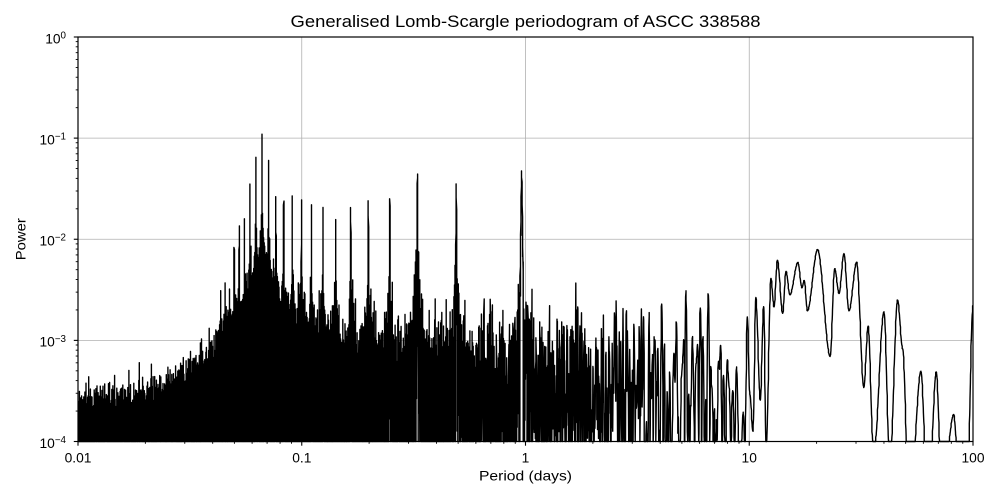 Image resolution: width=1000 pixels, height=500 pixels. What do you see at coordinates (525, 475) in the screenshot?
I see `svg-text: Period (days)` at bounding box center [525, 475].